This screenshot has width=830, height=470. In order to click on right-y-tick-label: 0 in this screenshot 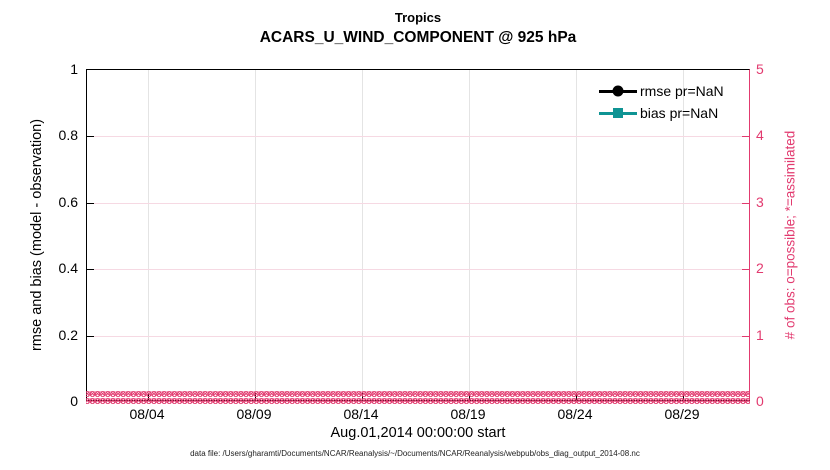, I will do `click(760, 401)`.